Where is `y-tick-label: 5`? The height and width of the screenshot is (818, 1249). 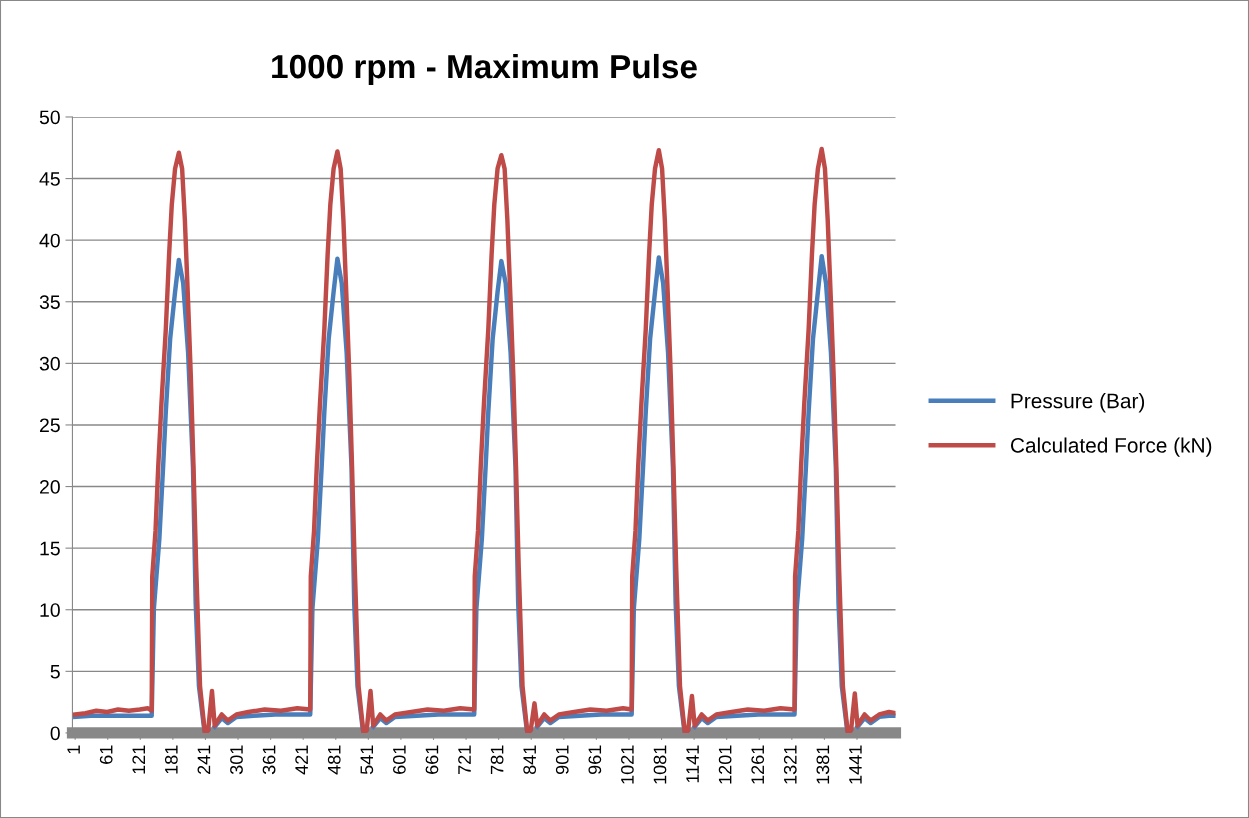
y-tick-label: 5 is located at coordinates (55, 672).